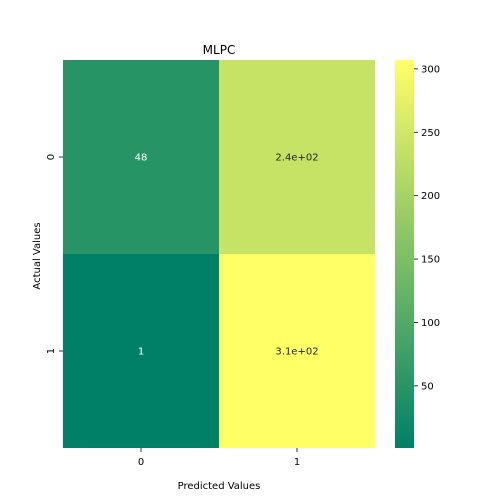 This screenshot has height=504, width=504. Describe the element at coordinates (427, 228) in the screenshot. I see `colorbar-ticks: 50 100 150 200 250 300` at that location.